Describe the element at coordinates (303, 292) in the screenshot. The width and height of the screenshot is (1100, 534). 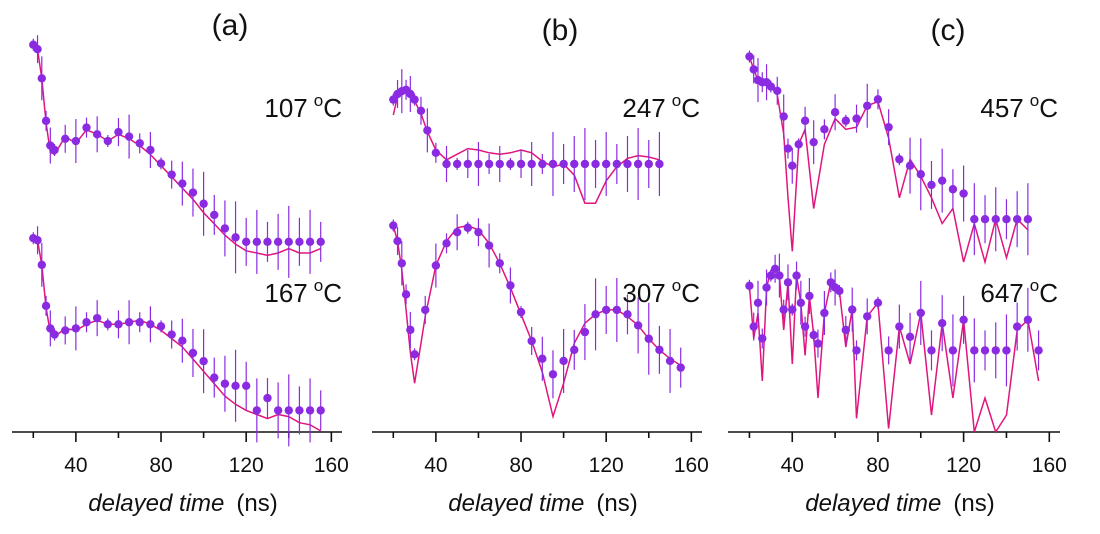
I see `temperature-label: 167 oC` at that location.